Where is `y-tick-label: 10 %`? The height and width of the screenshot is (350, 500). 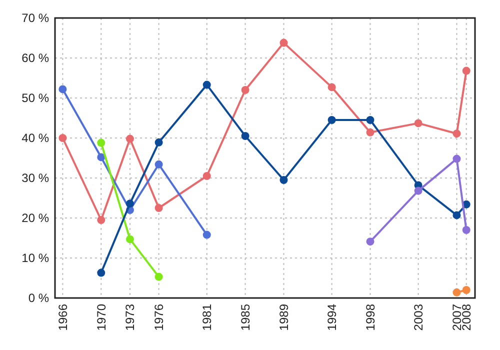
y-tick-label: 10 % is located at coordinates (36, 258).